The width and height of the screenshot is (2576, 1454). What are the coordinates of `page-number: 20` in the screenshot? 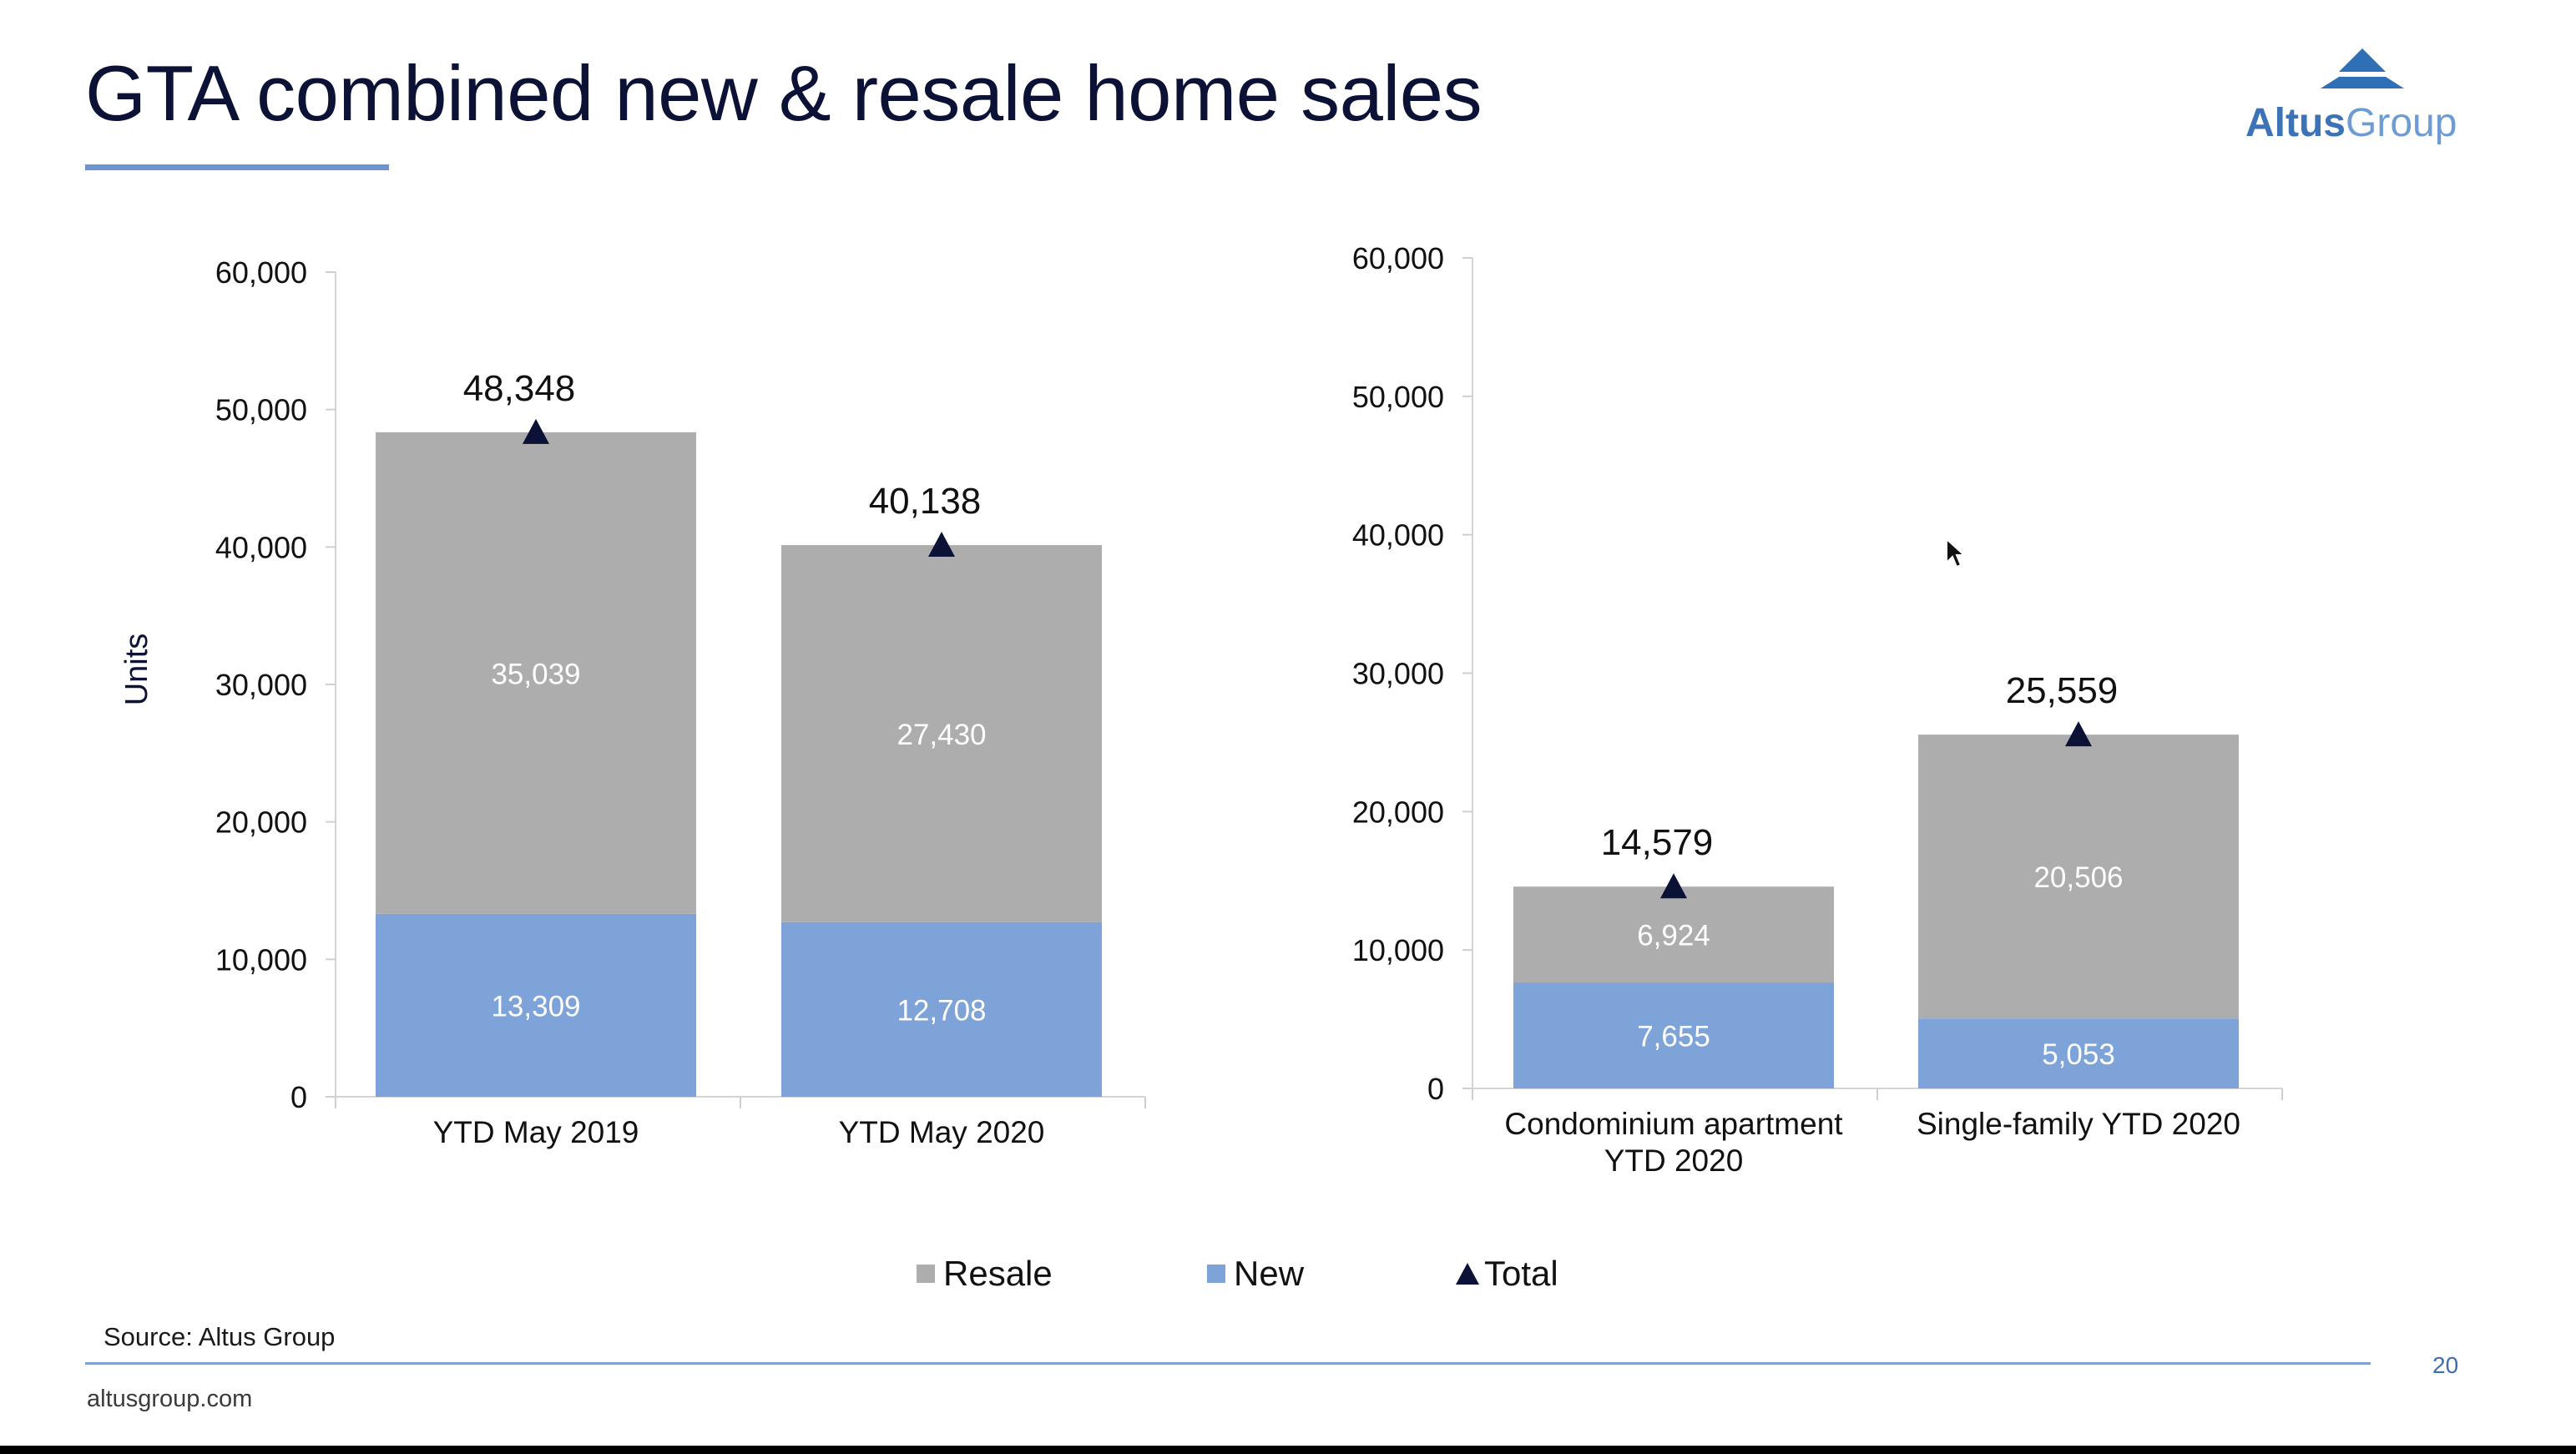 It's located at (2445, 1365).